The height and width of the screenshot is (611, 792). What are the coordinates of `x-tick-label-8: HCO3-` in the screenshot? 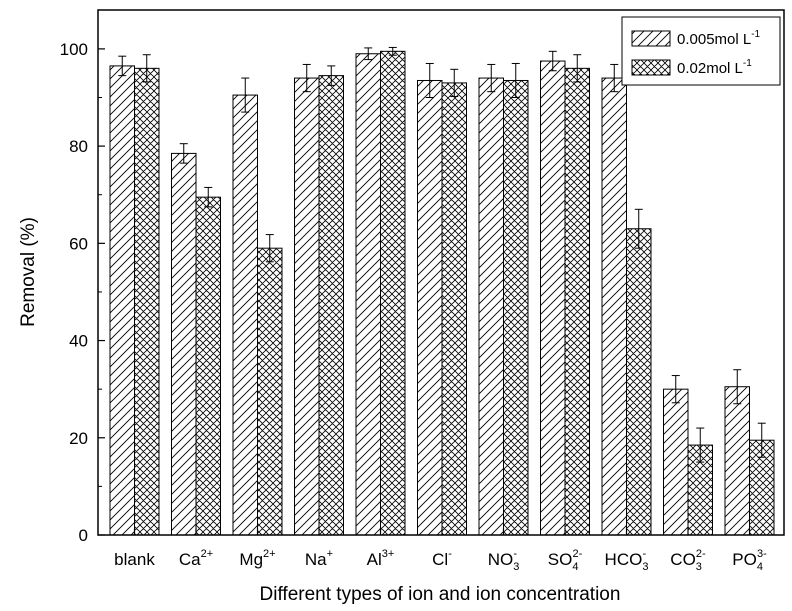 It's located at (627, 560).